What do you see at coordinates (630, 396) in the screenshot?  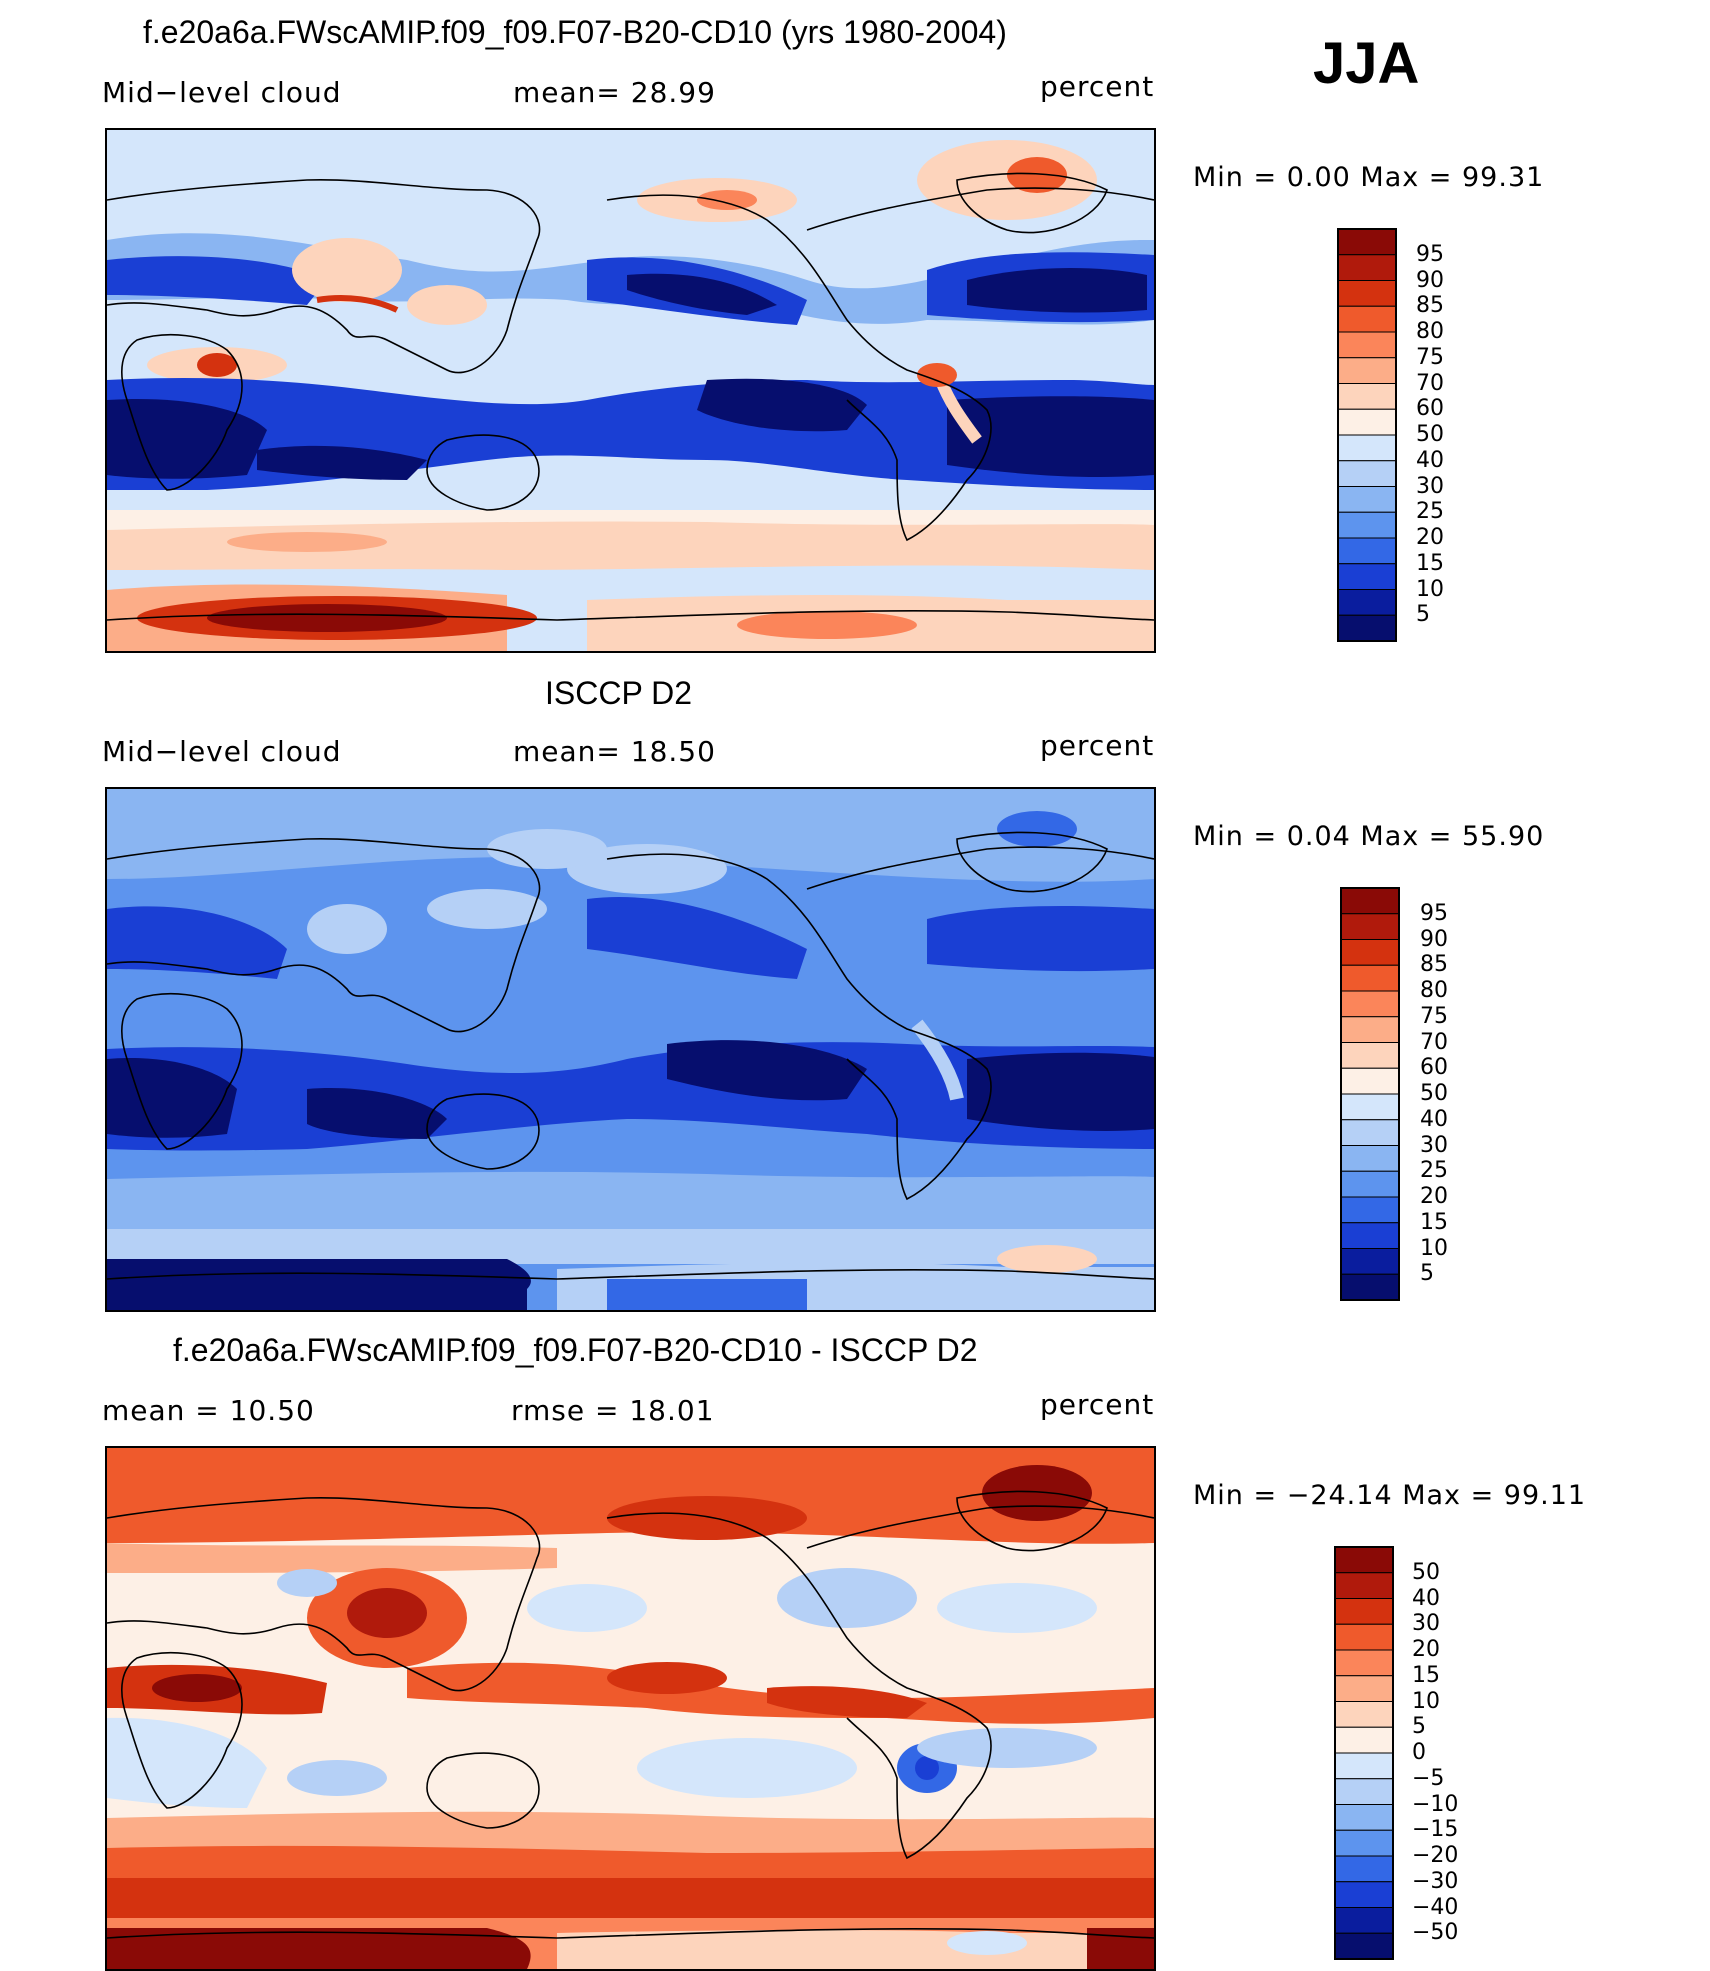 I see `panel-model-coastlines` at bounding box center [630, 396].